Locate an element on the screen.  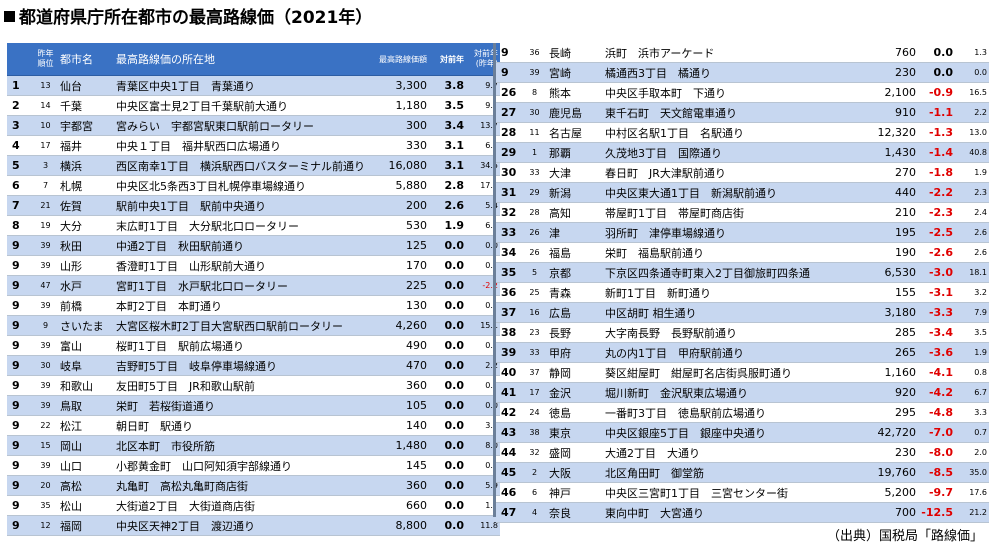
change-pct-cell: 18.1 is located at coordinates (972, 272).